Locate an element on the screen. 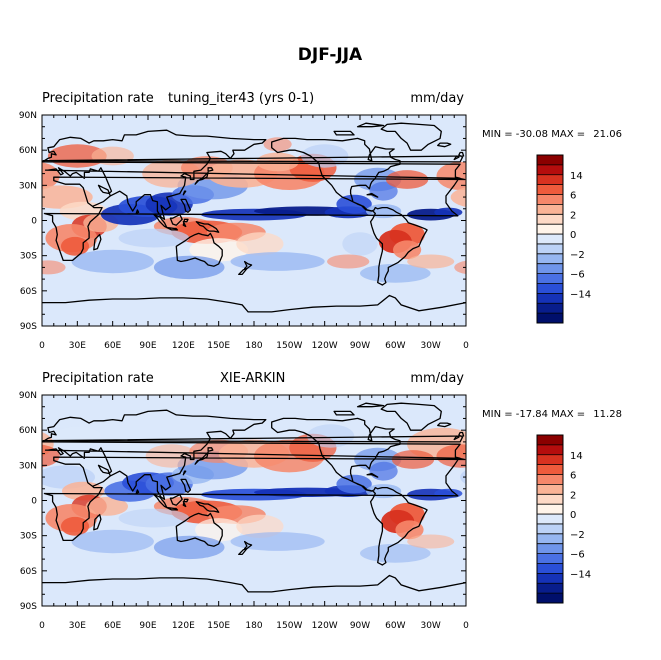 The image size is (661, 660). colorbar-label: 2 is located at coordinates (573, 495).